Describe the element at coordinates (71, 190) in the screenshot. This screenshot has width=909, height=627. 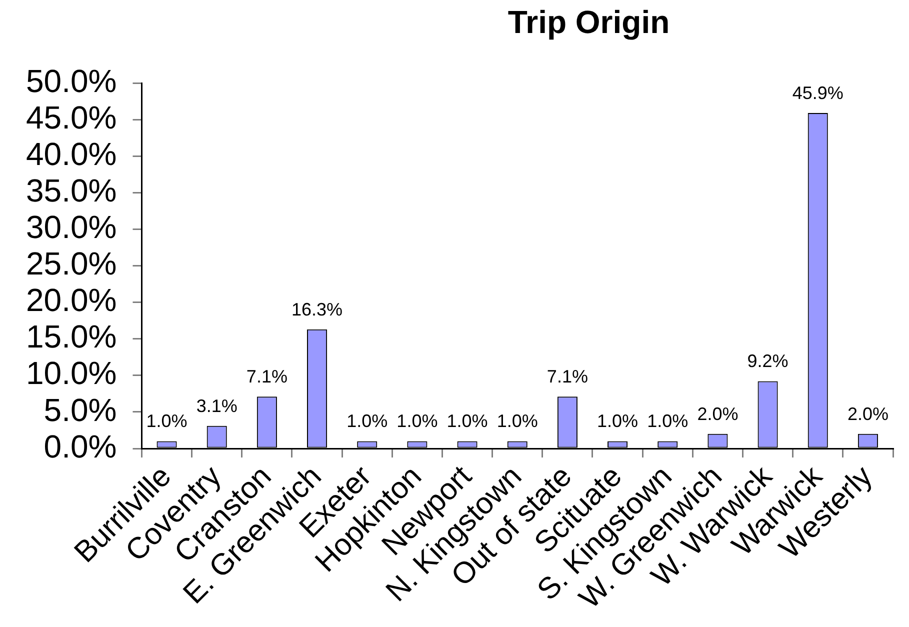
I see `y-tick-label: 35.0%` at that location.